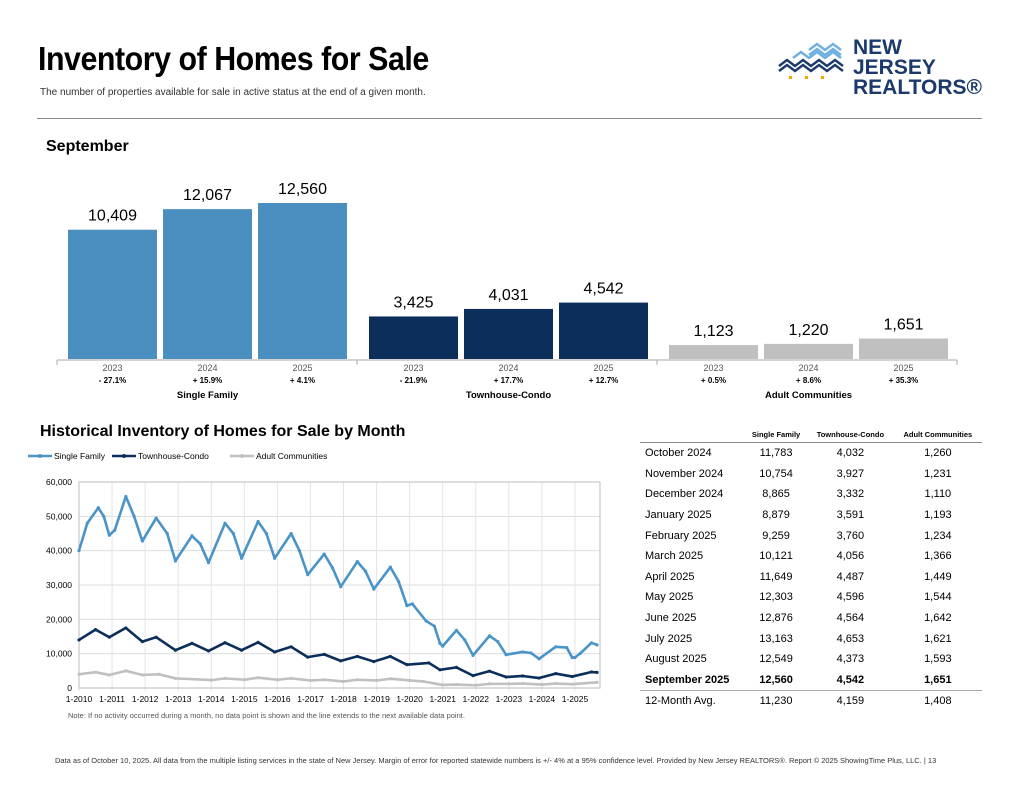  I want to click on table-cell: 1,110, so click(938, 494).